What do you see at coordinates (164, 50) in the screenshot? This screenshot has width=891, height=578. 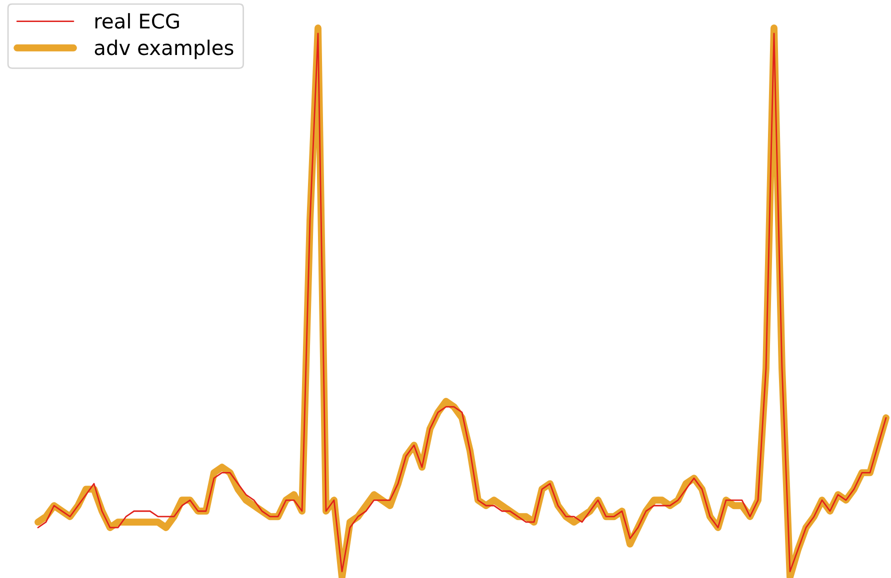 I see `legend-label: adv examples` at bounding box center [164, 50].